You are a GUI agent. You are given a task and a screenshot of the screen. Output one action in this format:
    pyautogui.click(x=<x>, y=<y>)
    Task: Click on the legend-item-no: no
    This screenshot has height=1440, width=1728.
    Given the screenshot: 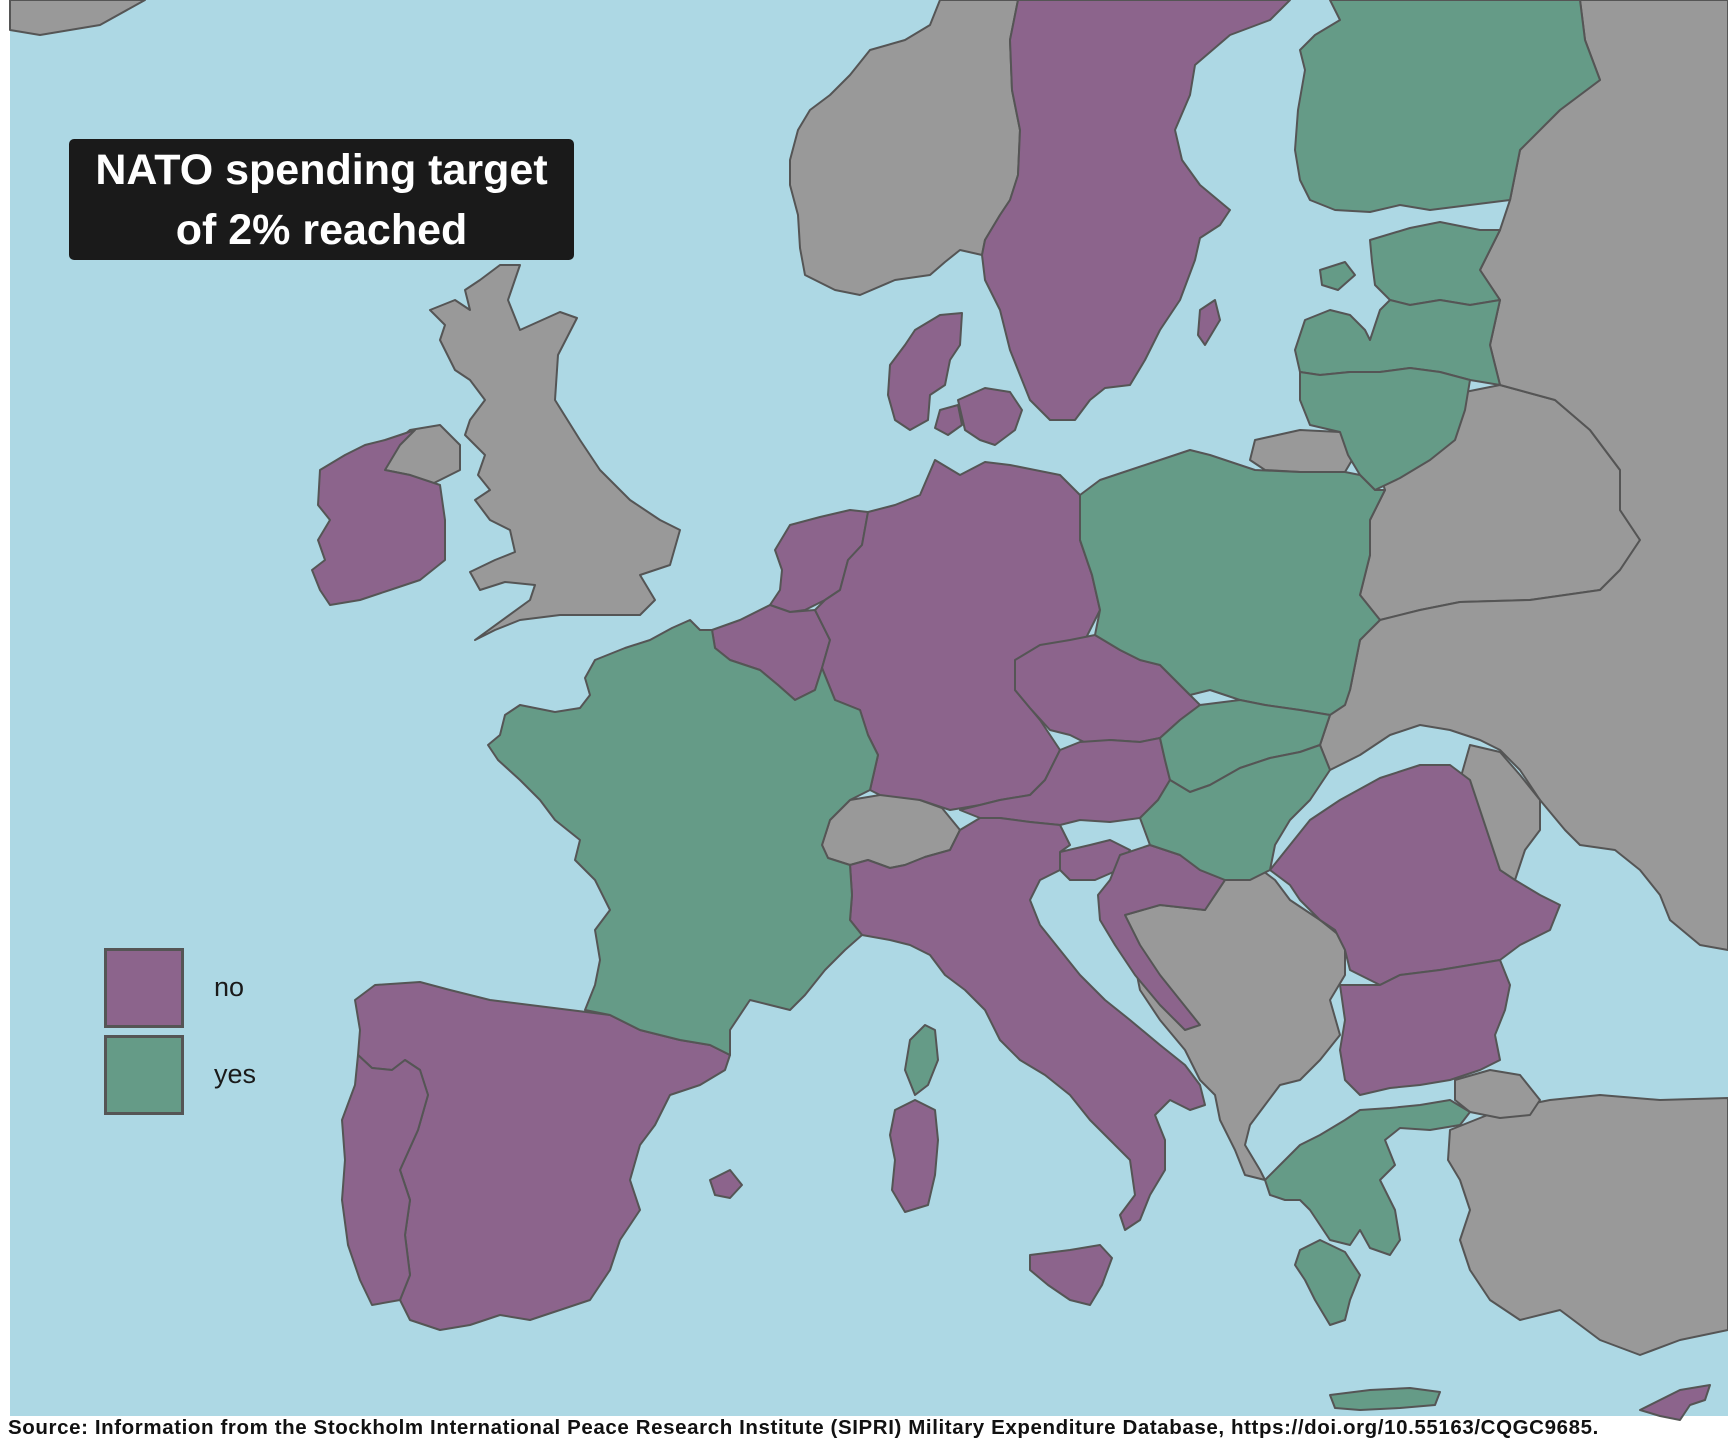 What is the action you would take?
    pyautogui.click(x=180, y=987)
    